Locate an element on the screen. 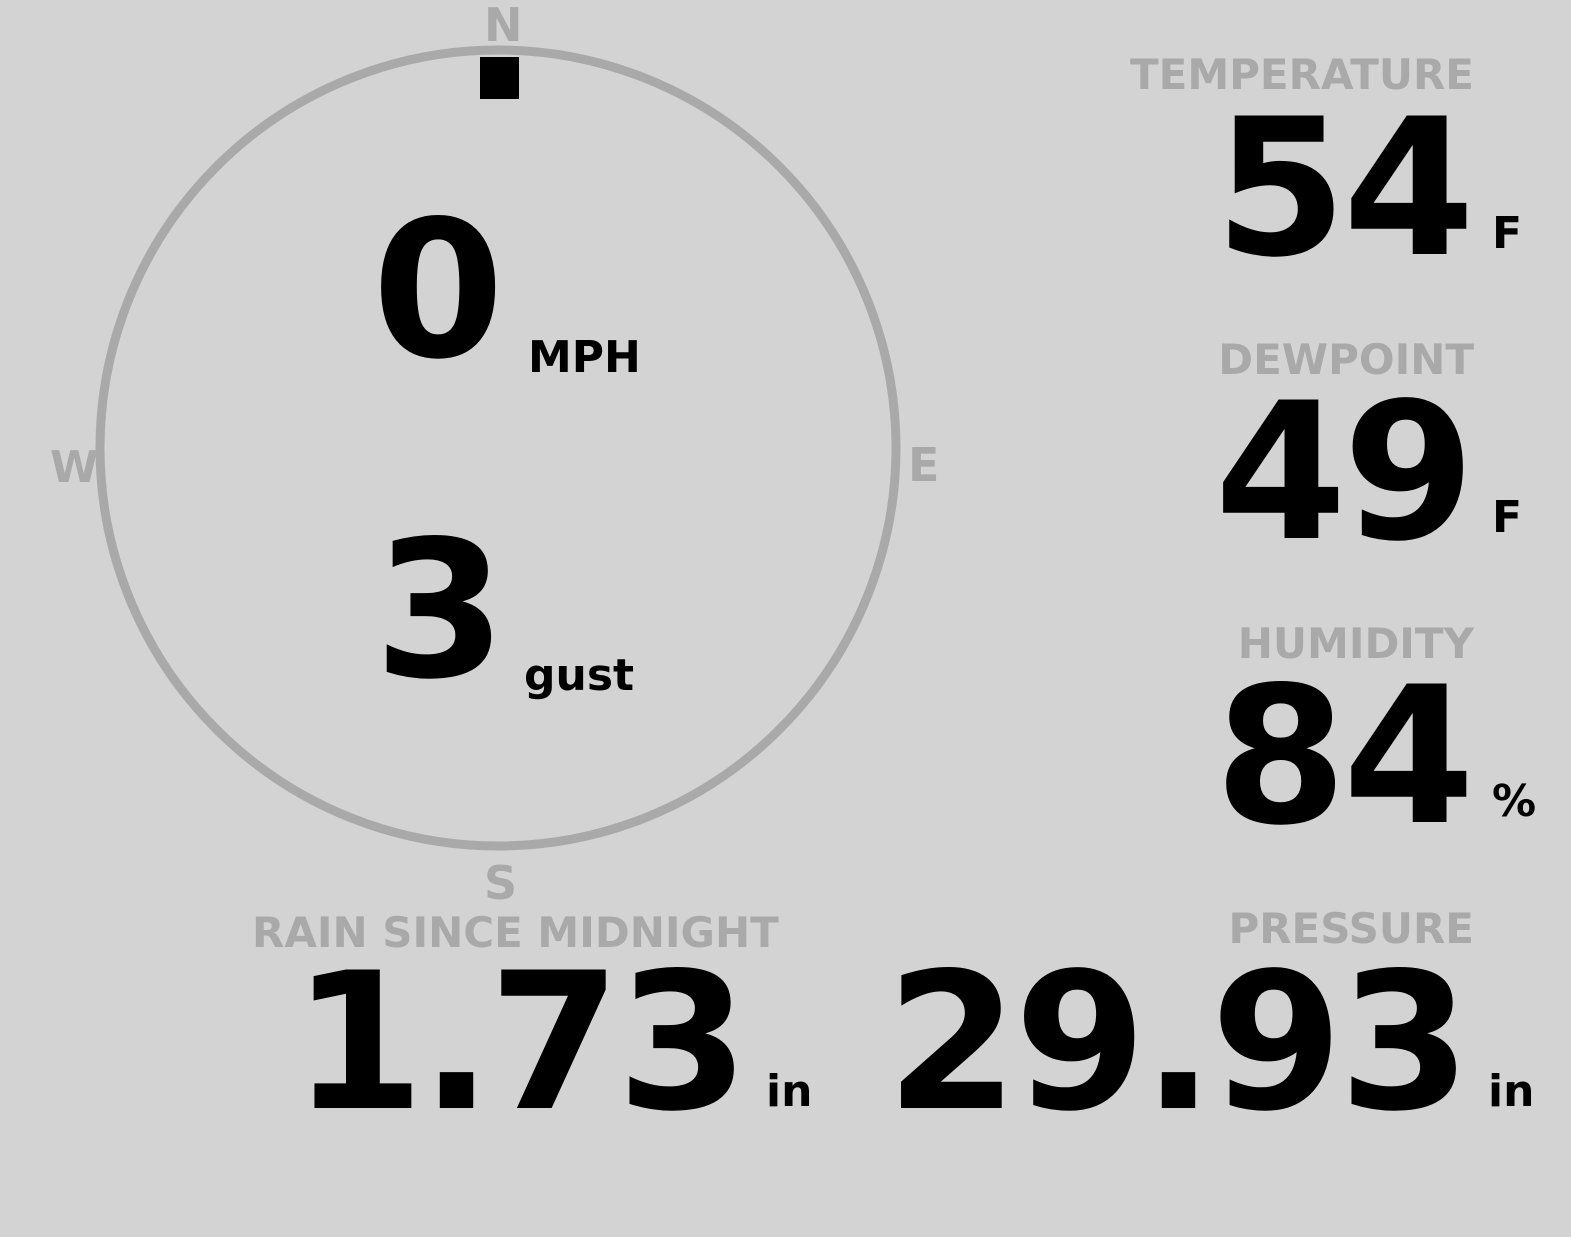 The image size is (1571, 1237). humidity-label: HUMIDITY is located at coordinates (1355, 643).